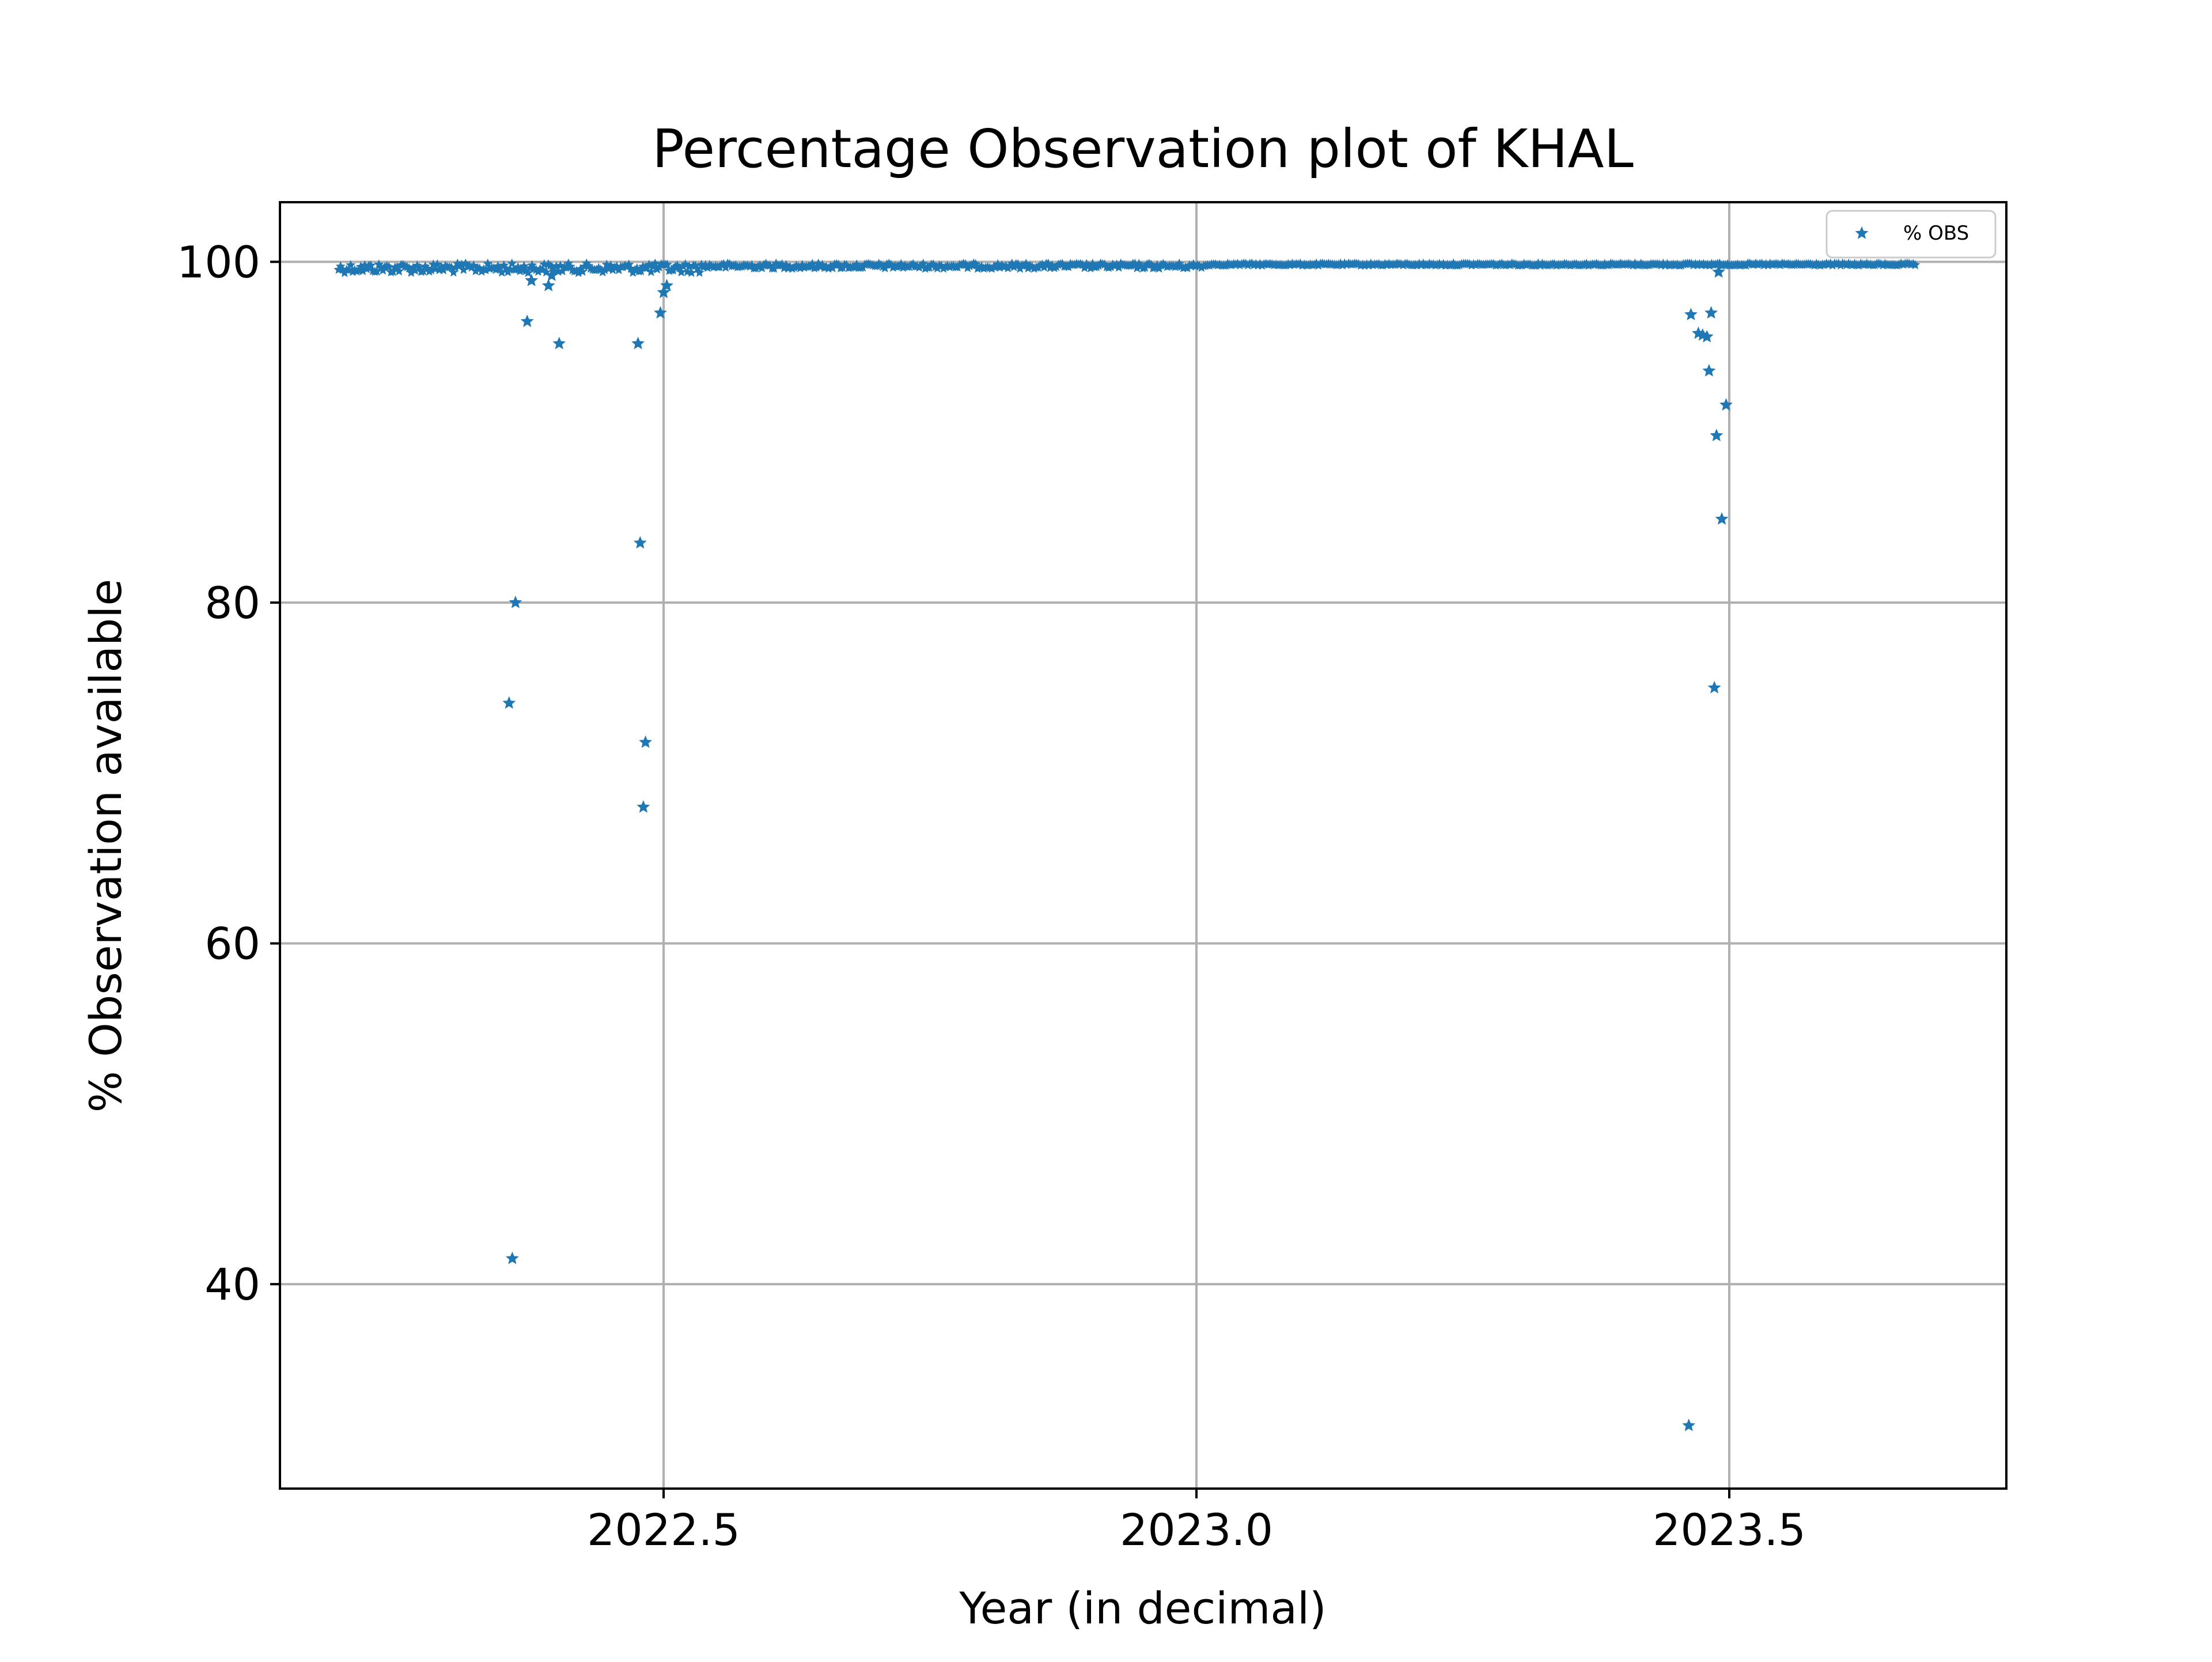 This screenshot has height=1662, width=2212. I want to click on legend-box, so click(1911, 234).